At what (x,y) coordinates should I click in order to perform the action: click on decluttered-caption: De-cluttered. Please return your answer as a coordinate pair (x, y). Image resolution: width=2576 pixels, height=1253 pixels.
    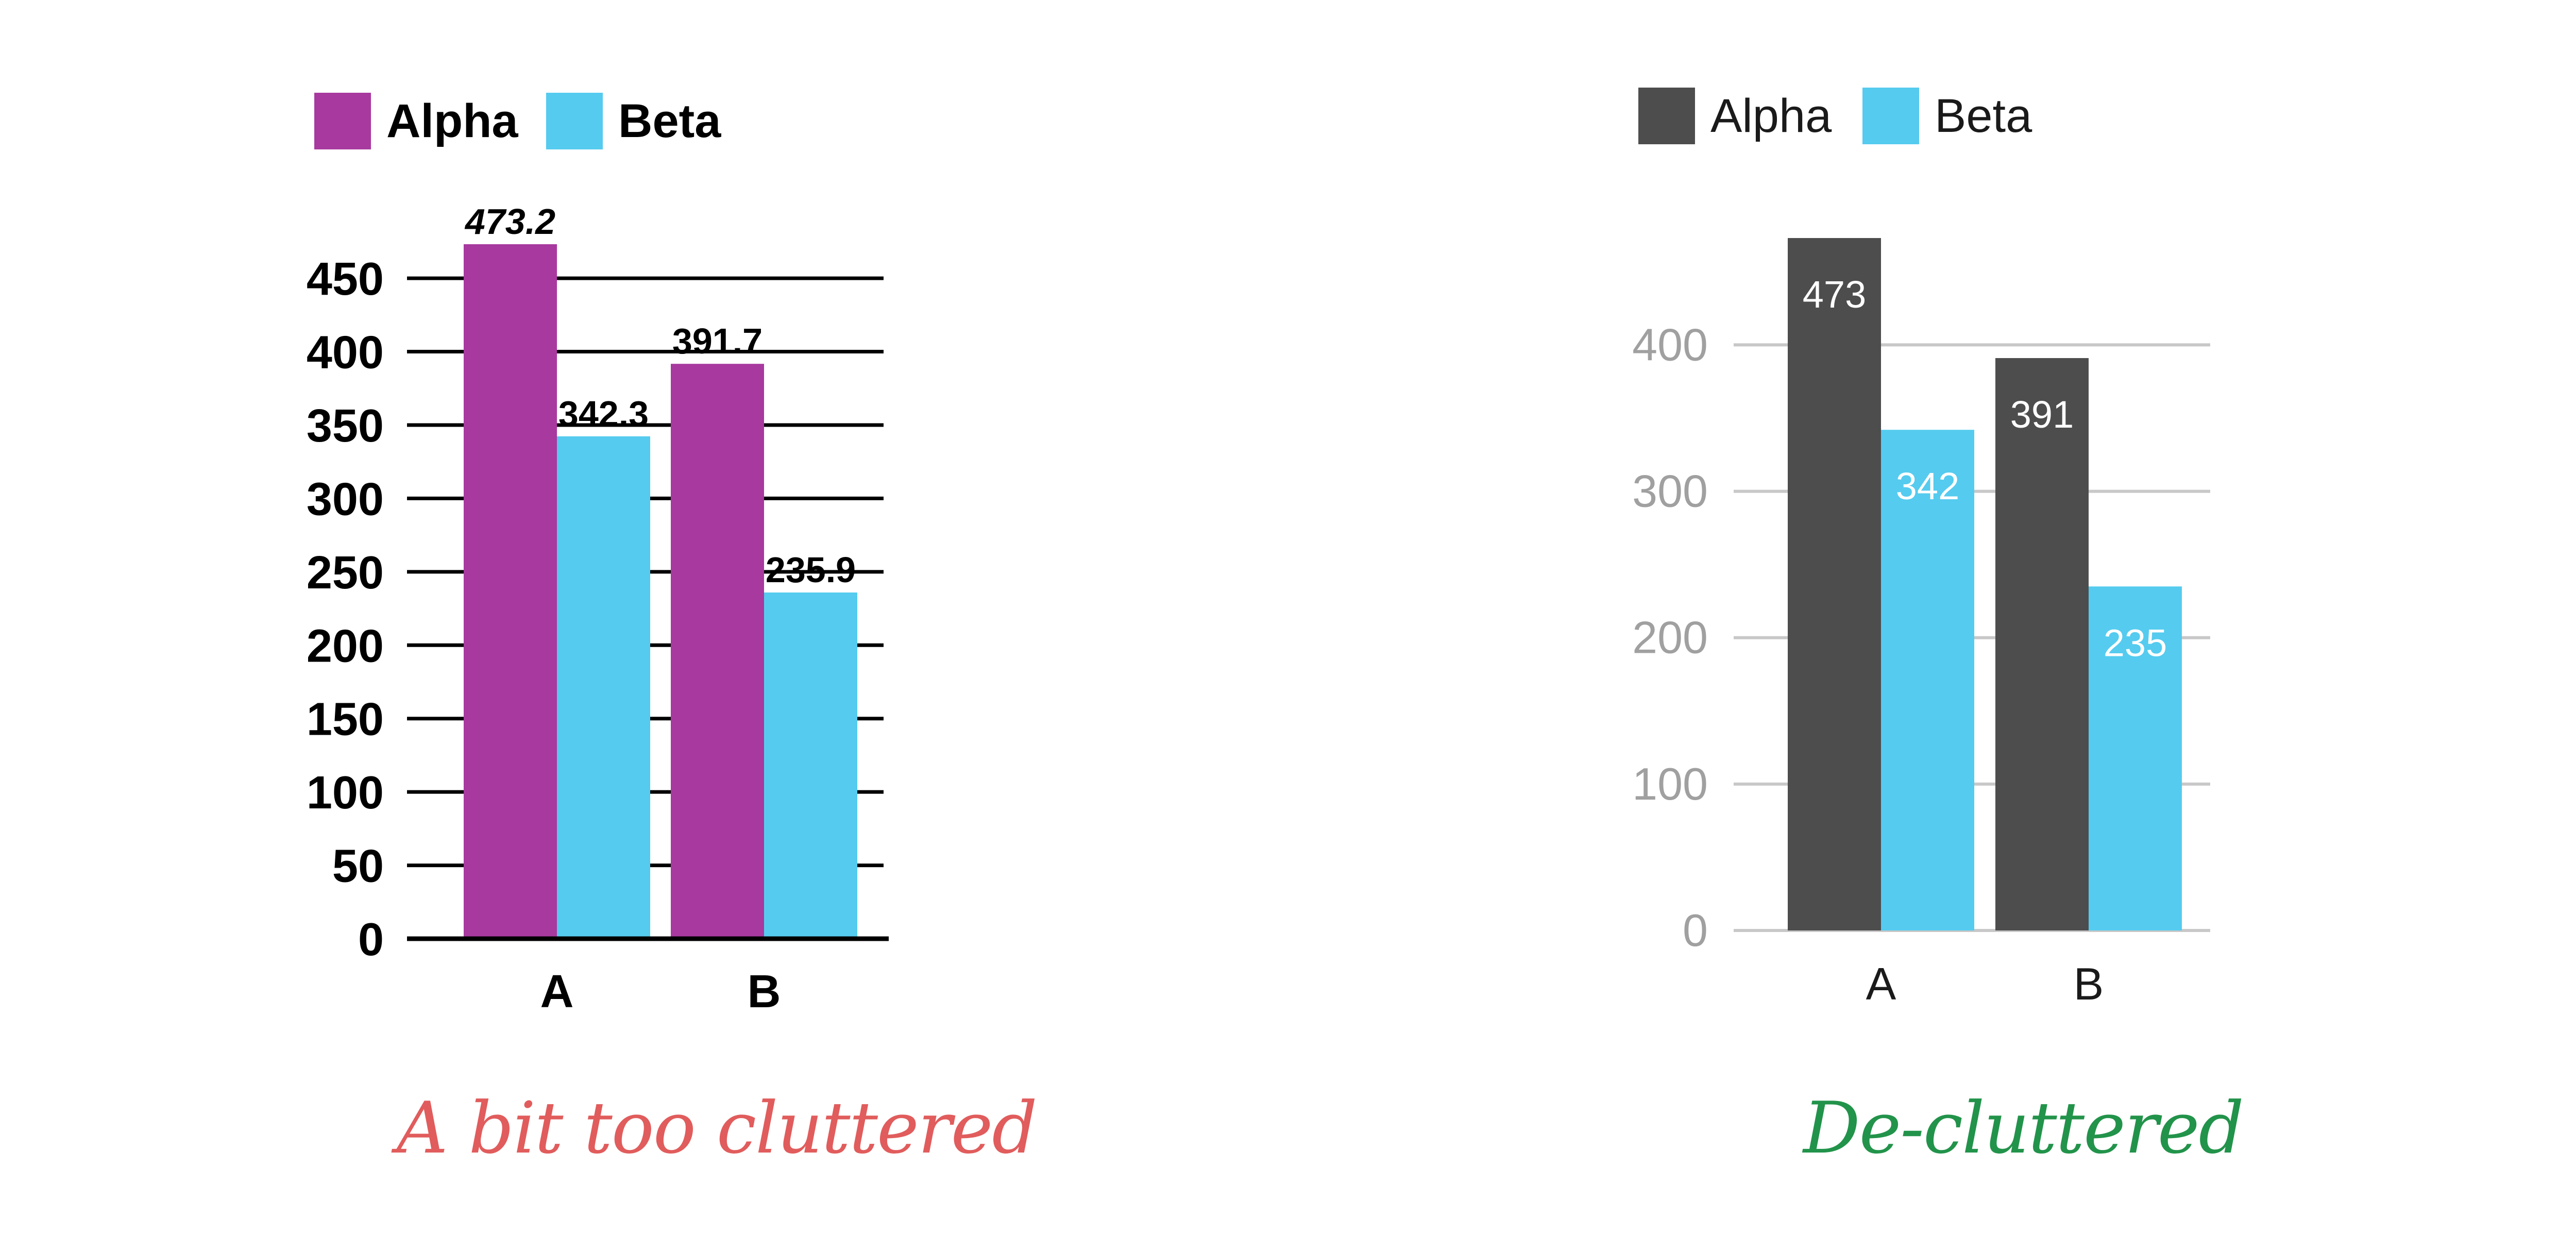
    Looking at the image, I should click on (2023, 1128).